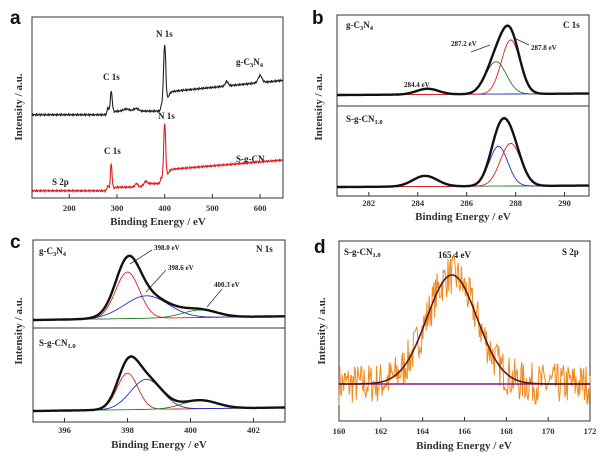 The width and height of the screenshot is (606, 457). Describe the element at coordinates (112, 151) in the screenshot. I see `annotation-c1s-bottom: C 1s` at that location.